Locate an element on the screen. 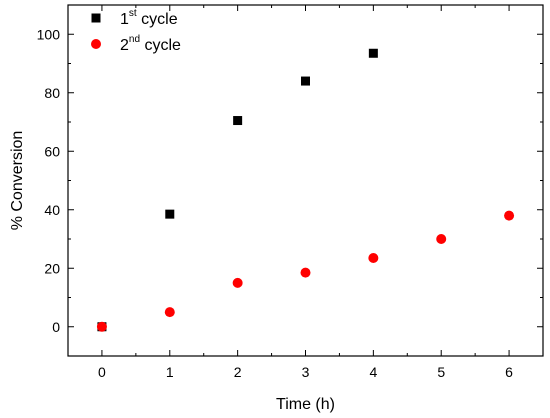 The image size is (550, 418). x-tick-label: 1 is located at coordinates (170, 372).